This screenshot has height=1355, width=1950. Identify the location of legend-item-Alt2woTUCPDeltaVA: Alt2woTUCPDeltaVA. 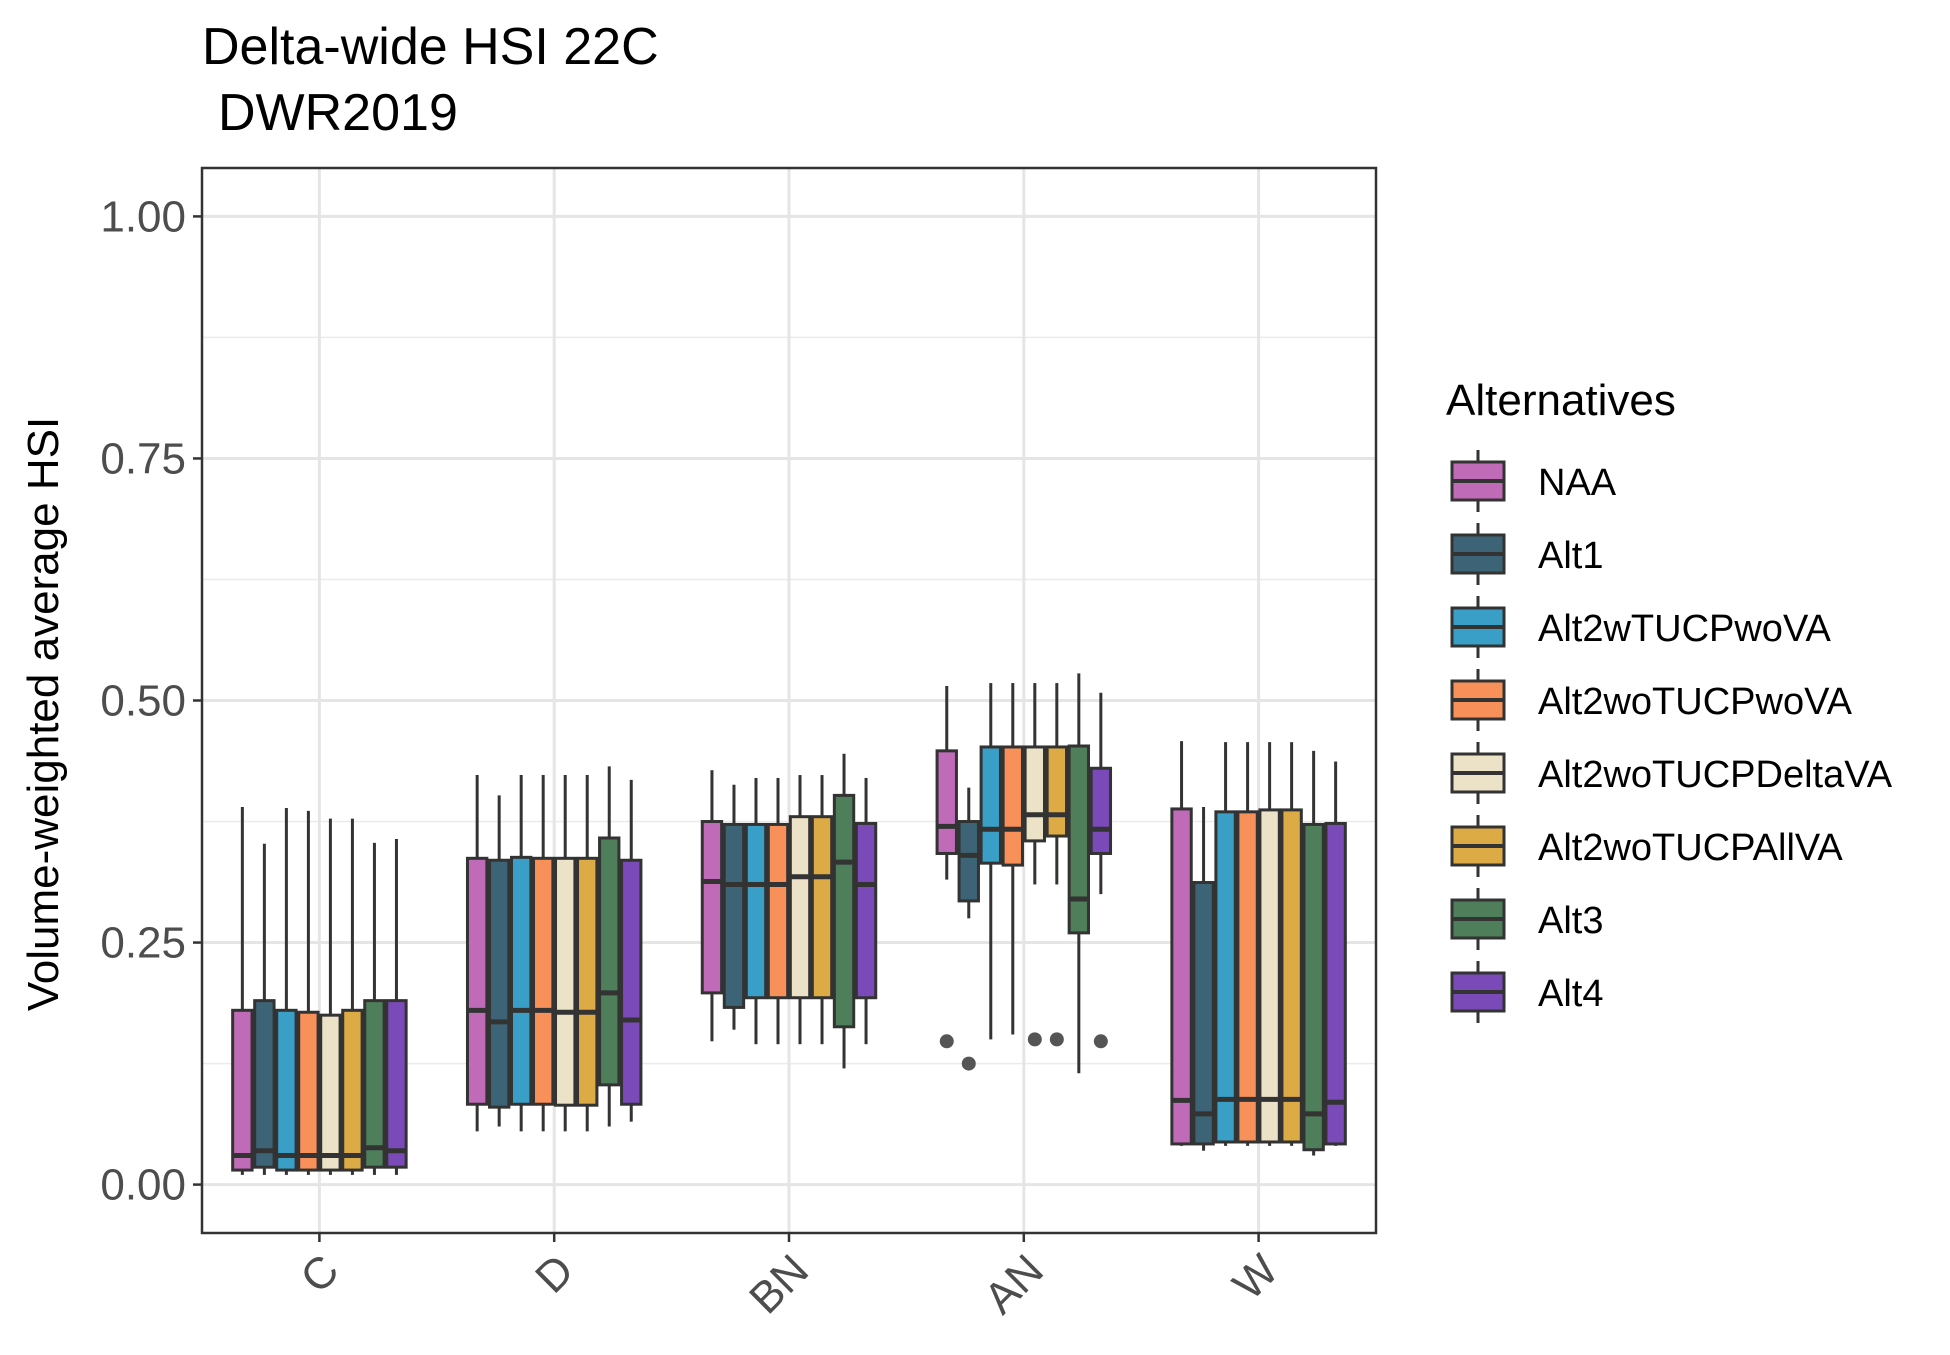
(1671, 773).